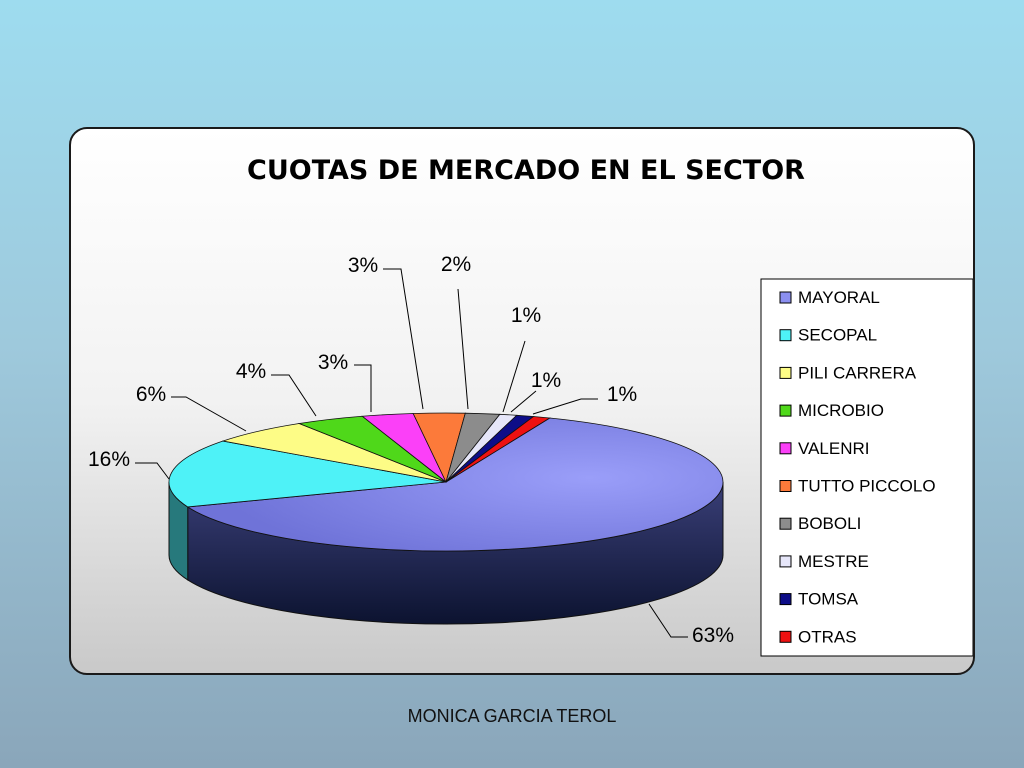 This screenshot has height=768, width=1024. What do you see at coordinates (109, 459) in the screenshot?
I see `data-label-secopal: 16%` at bounding box center [109, 459].